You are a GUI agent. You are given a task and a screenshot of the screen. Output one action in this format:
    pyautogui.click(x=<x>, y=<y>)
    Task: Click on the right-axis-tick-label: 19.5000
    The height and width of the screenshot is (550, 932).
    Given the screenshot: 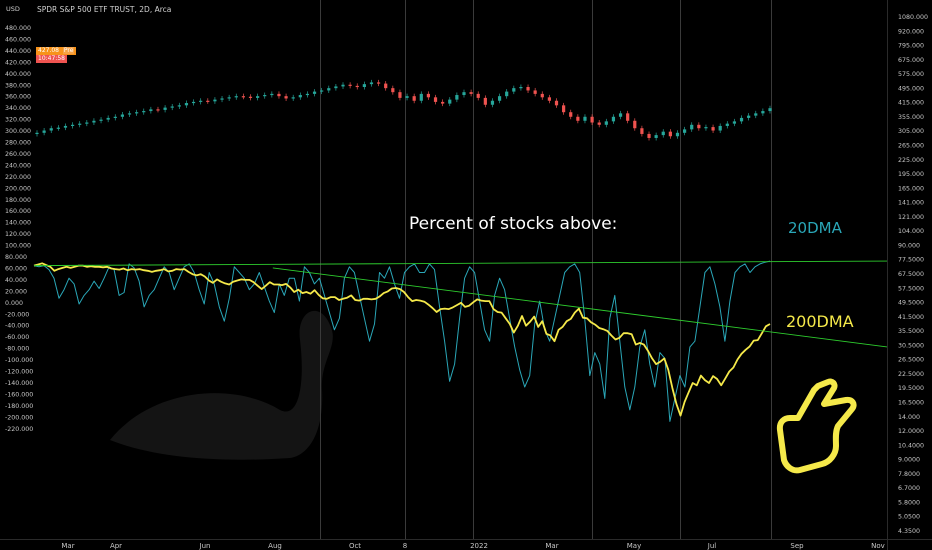 What is the action you would take?
    pyautogui.click(x=911, y=388)
    